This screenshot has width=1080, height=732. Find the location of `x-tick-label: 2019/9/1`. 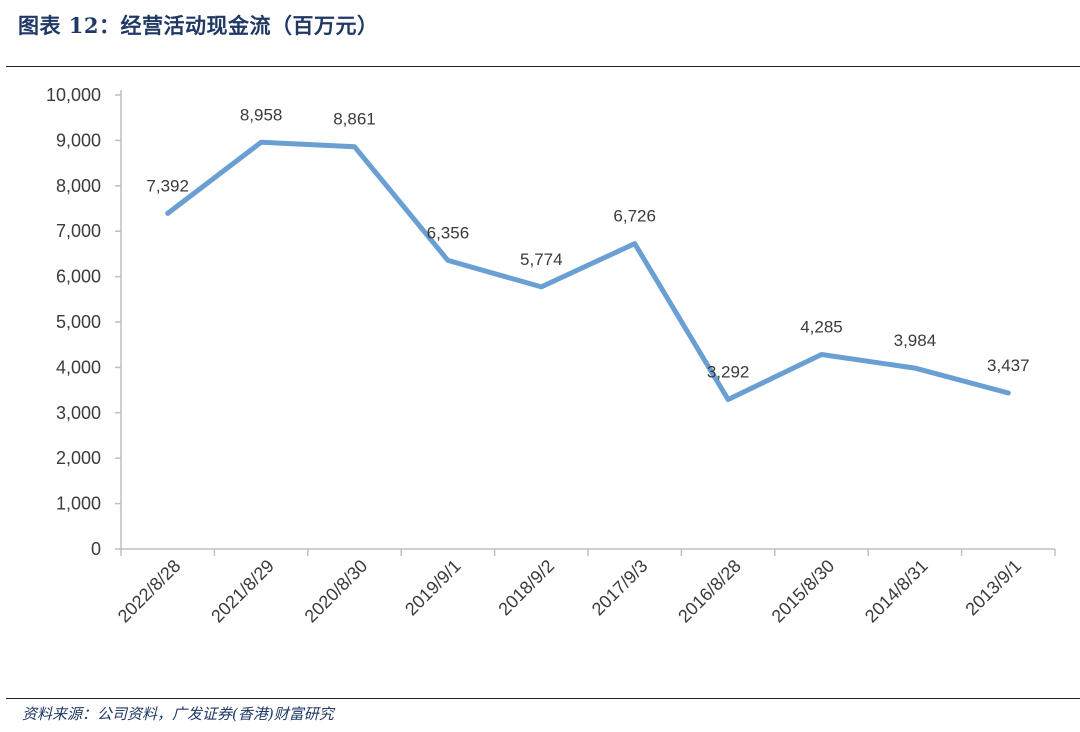

x-tick-label: 2019/9/1 is located at coordinates (433, 588).